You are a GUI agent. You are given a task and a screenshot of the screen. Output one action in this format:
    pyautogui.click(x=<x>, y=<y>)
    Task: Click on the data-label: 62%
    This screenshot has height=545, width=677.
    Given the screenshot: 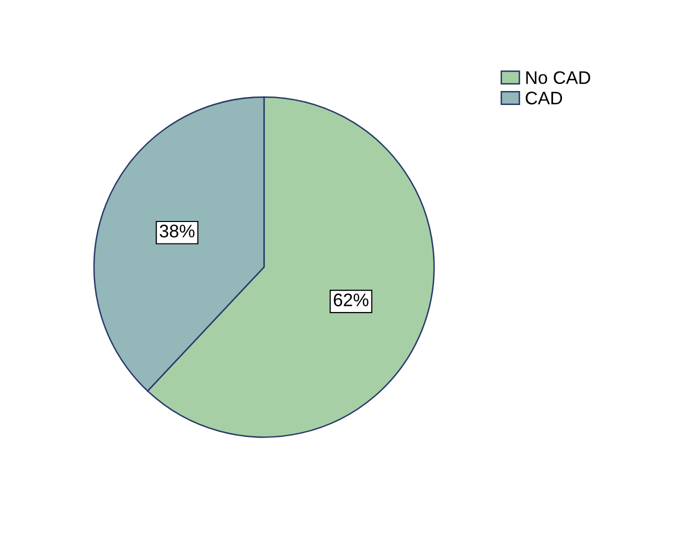 What is the action you would take?
    pyautogui.click(x=351, y=300)
    